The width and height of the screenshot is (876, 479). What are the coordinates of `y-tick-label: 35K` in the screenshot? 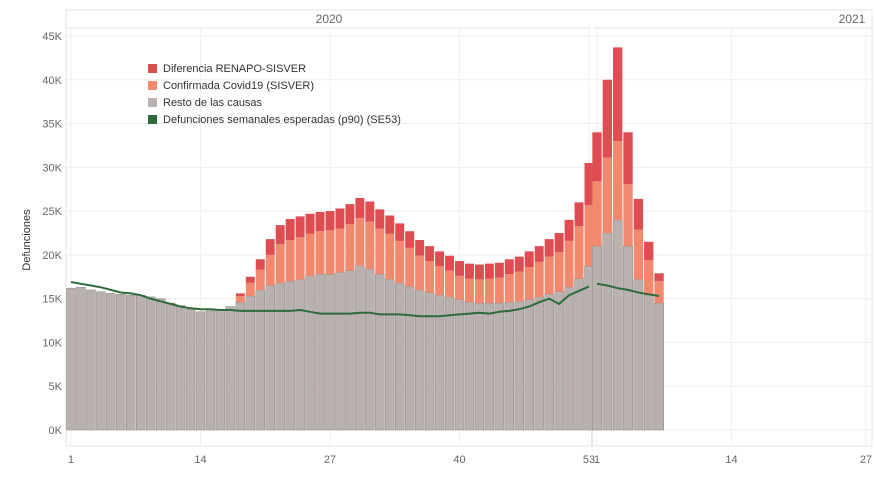 It's located at (52, 125).